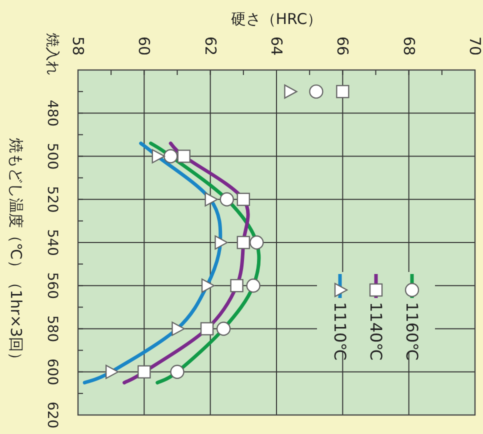 Image resolution: width=483 pixels, height=434 pixels. I want to click on text: 焼入れ, so click(52, 54).